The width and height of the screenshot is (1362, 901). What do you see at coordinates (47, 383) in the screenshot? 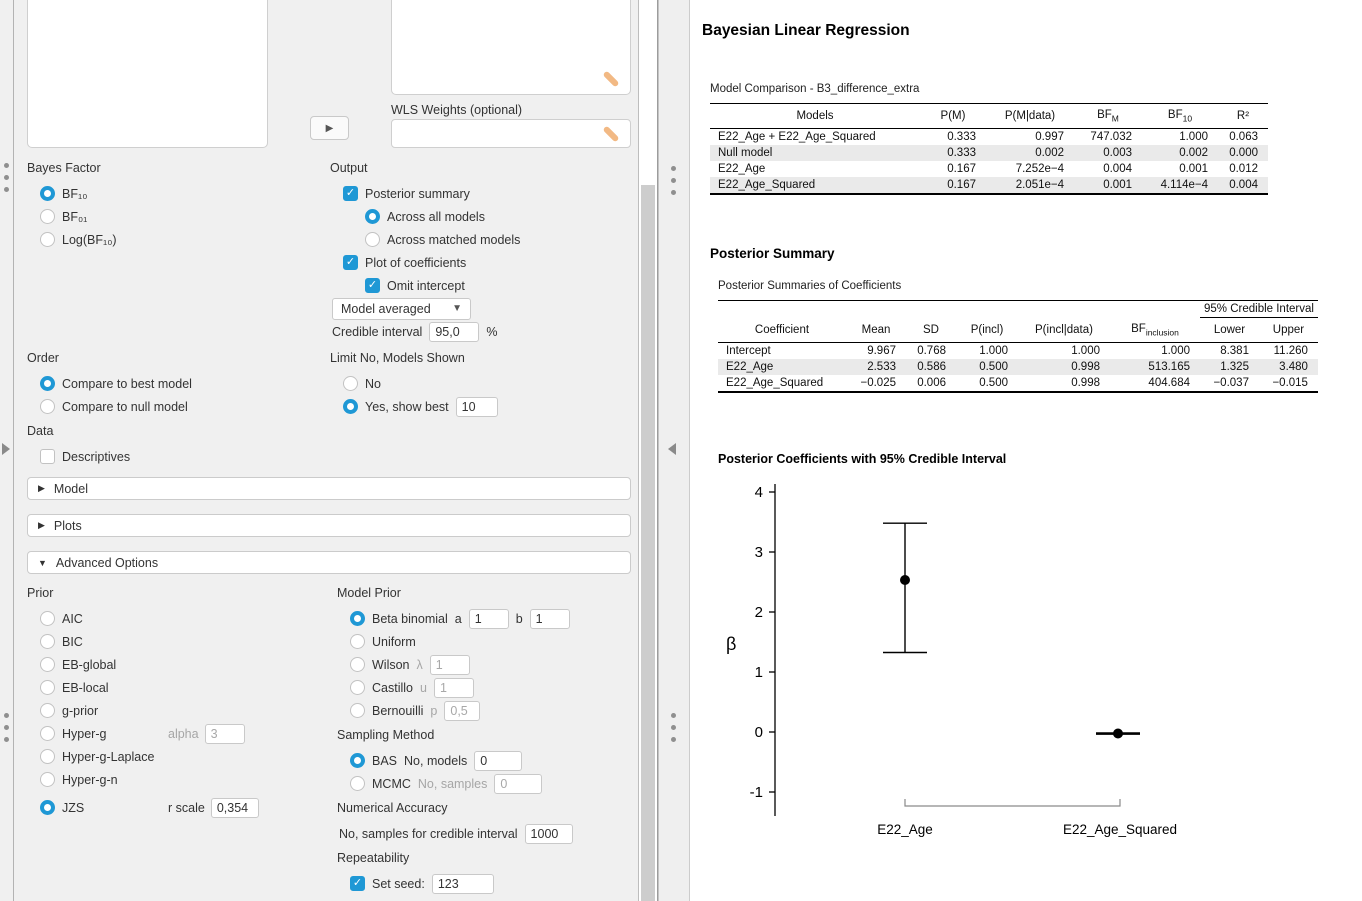
I see `radio-compare-to-best-model` at bounding box center [47, 383].